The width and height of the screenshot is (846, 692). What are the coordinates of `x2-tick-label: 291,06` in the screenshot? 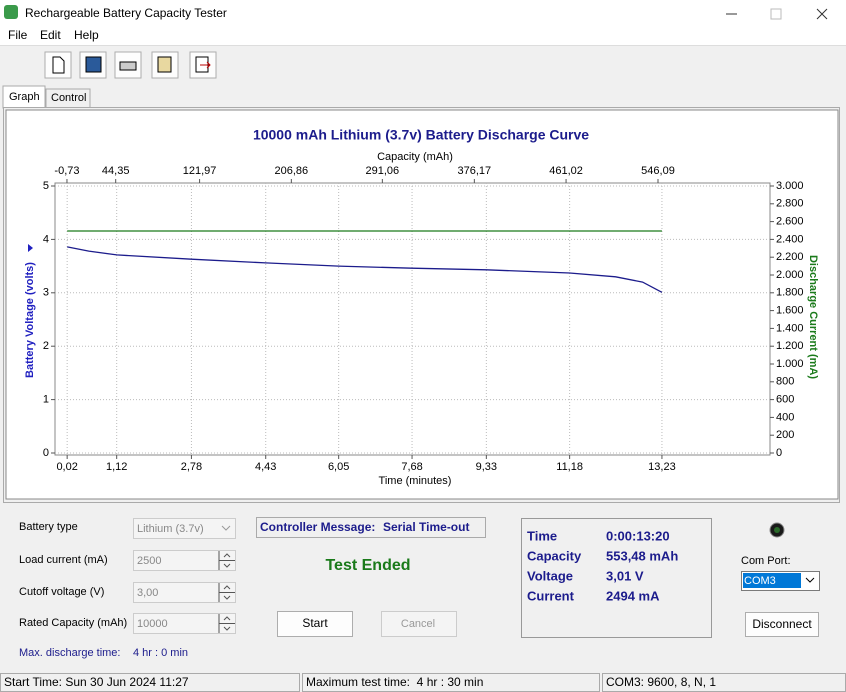 It's located at (383, 171).